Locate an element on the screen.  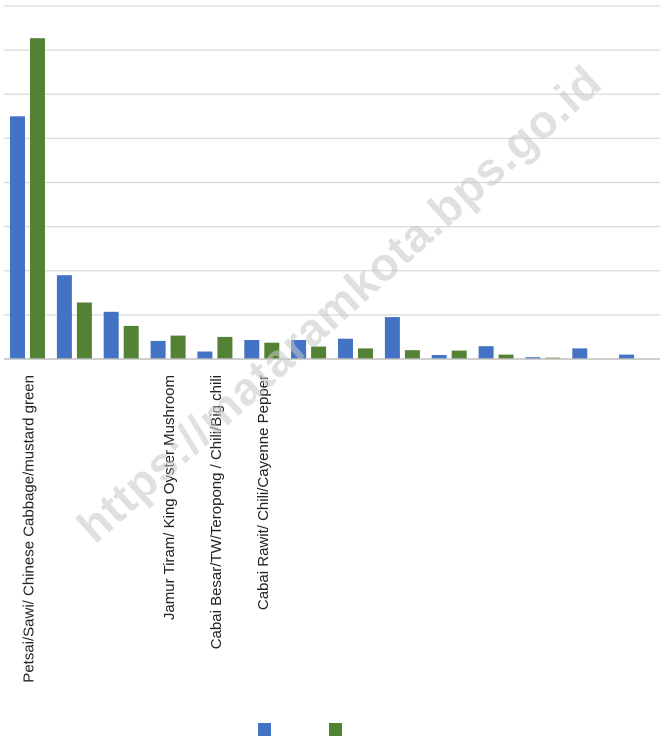
legend is located at coordinates (300, 729).